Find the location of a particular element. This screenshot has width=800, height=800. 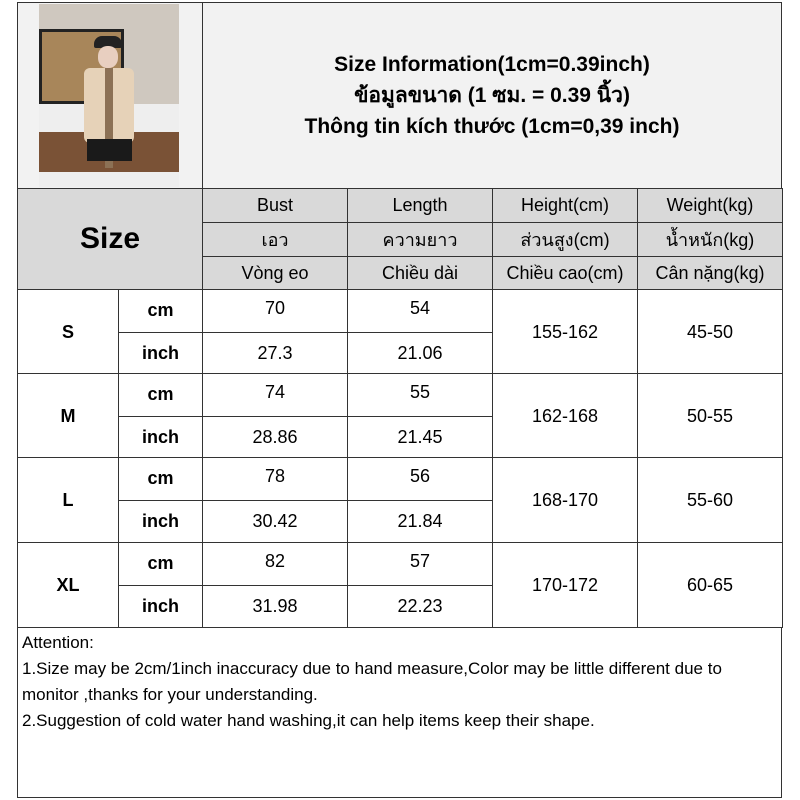

length-cm-cell: 57 is located at coordinates (420, 564).